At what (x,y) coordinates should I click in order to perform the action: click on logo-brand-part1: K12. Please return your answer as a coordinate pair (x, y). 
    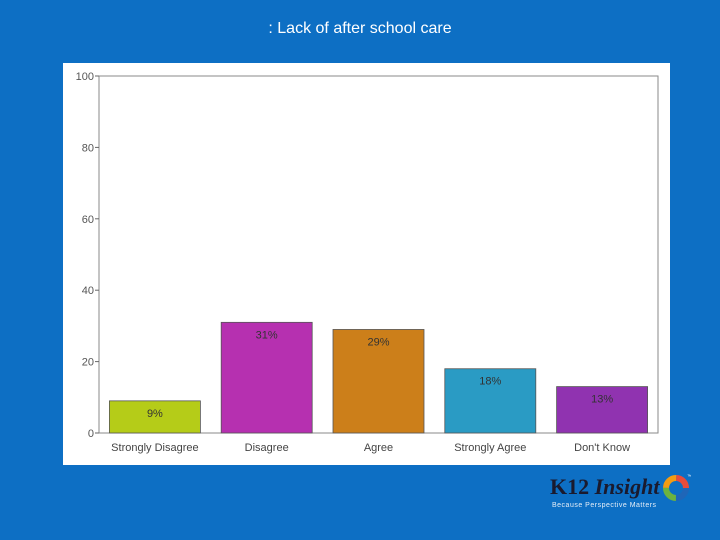
    Looking at the image, I should click on (572, 486).